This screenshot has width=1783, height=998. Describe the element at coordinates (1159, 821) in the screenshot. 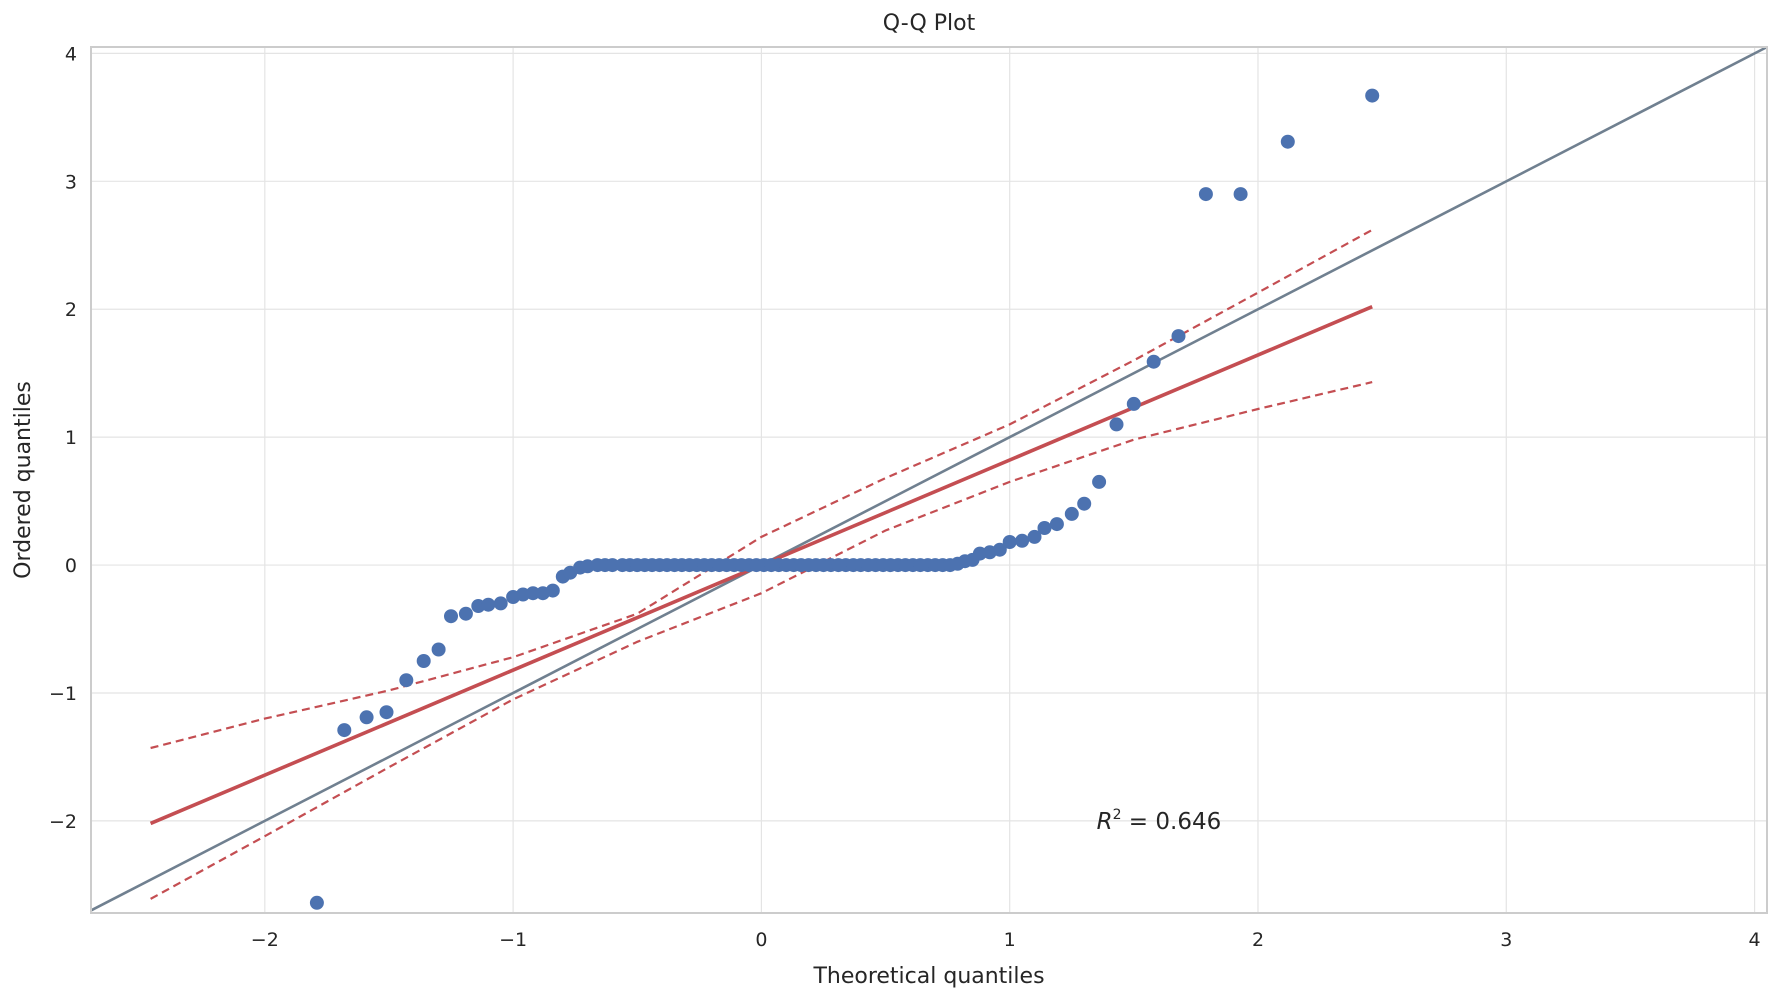

I see `r-squared-annotation: R2 = 0.646` at that location.